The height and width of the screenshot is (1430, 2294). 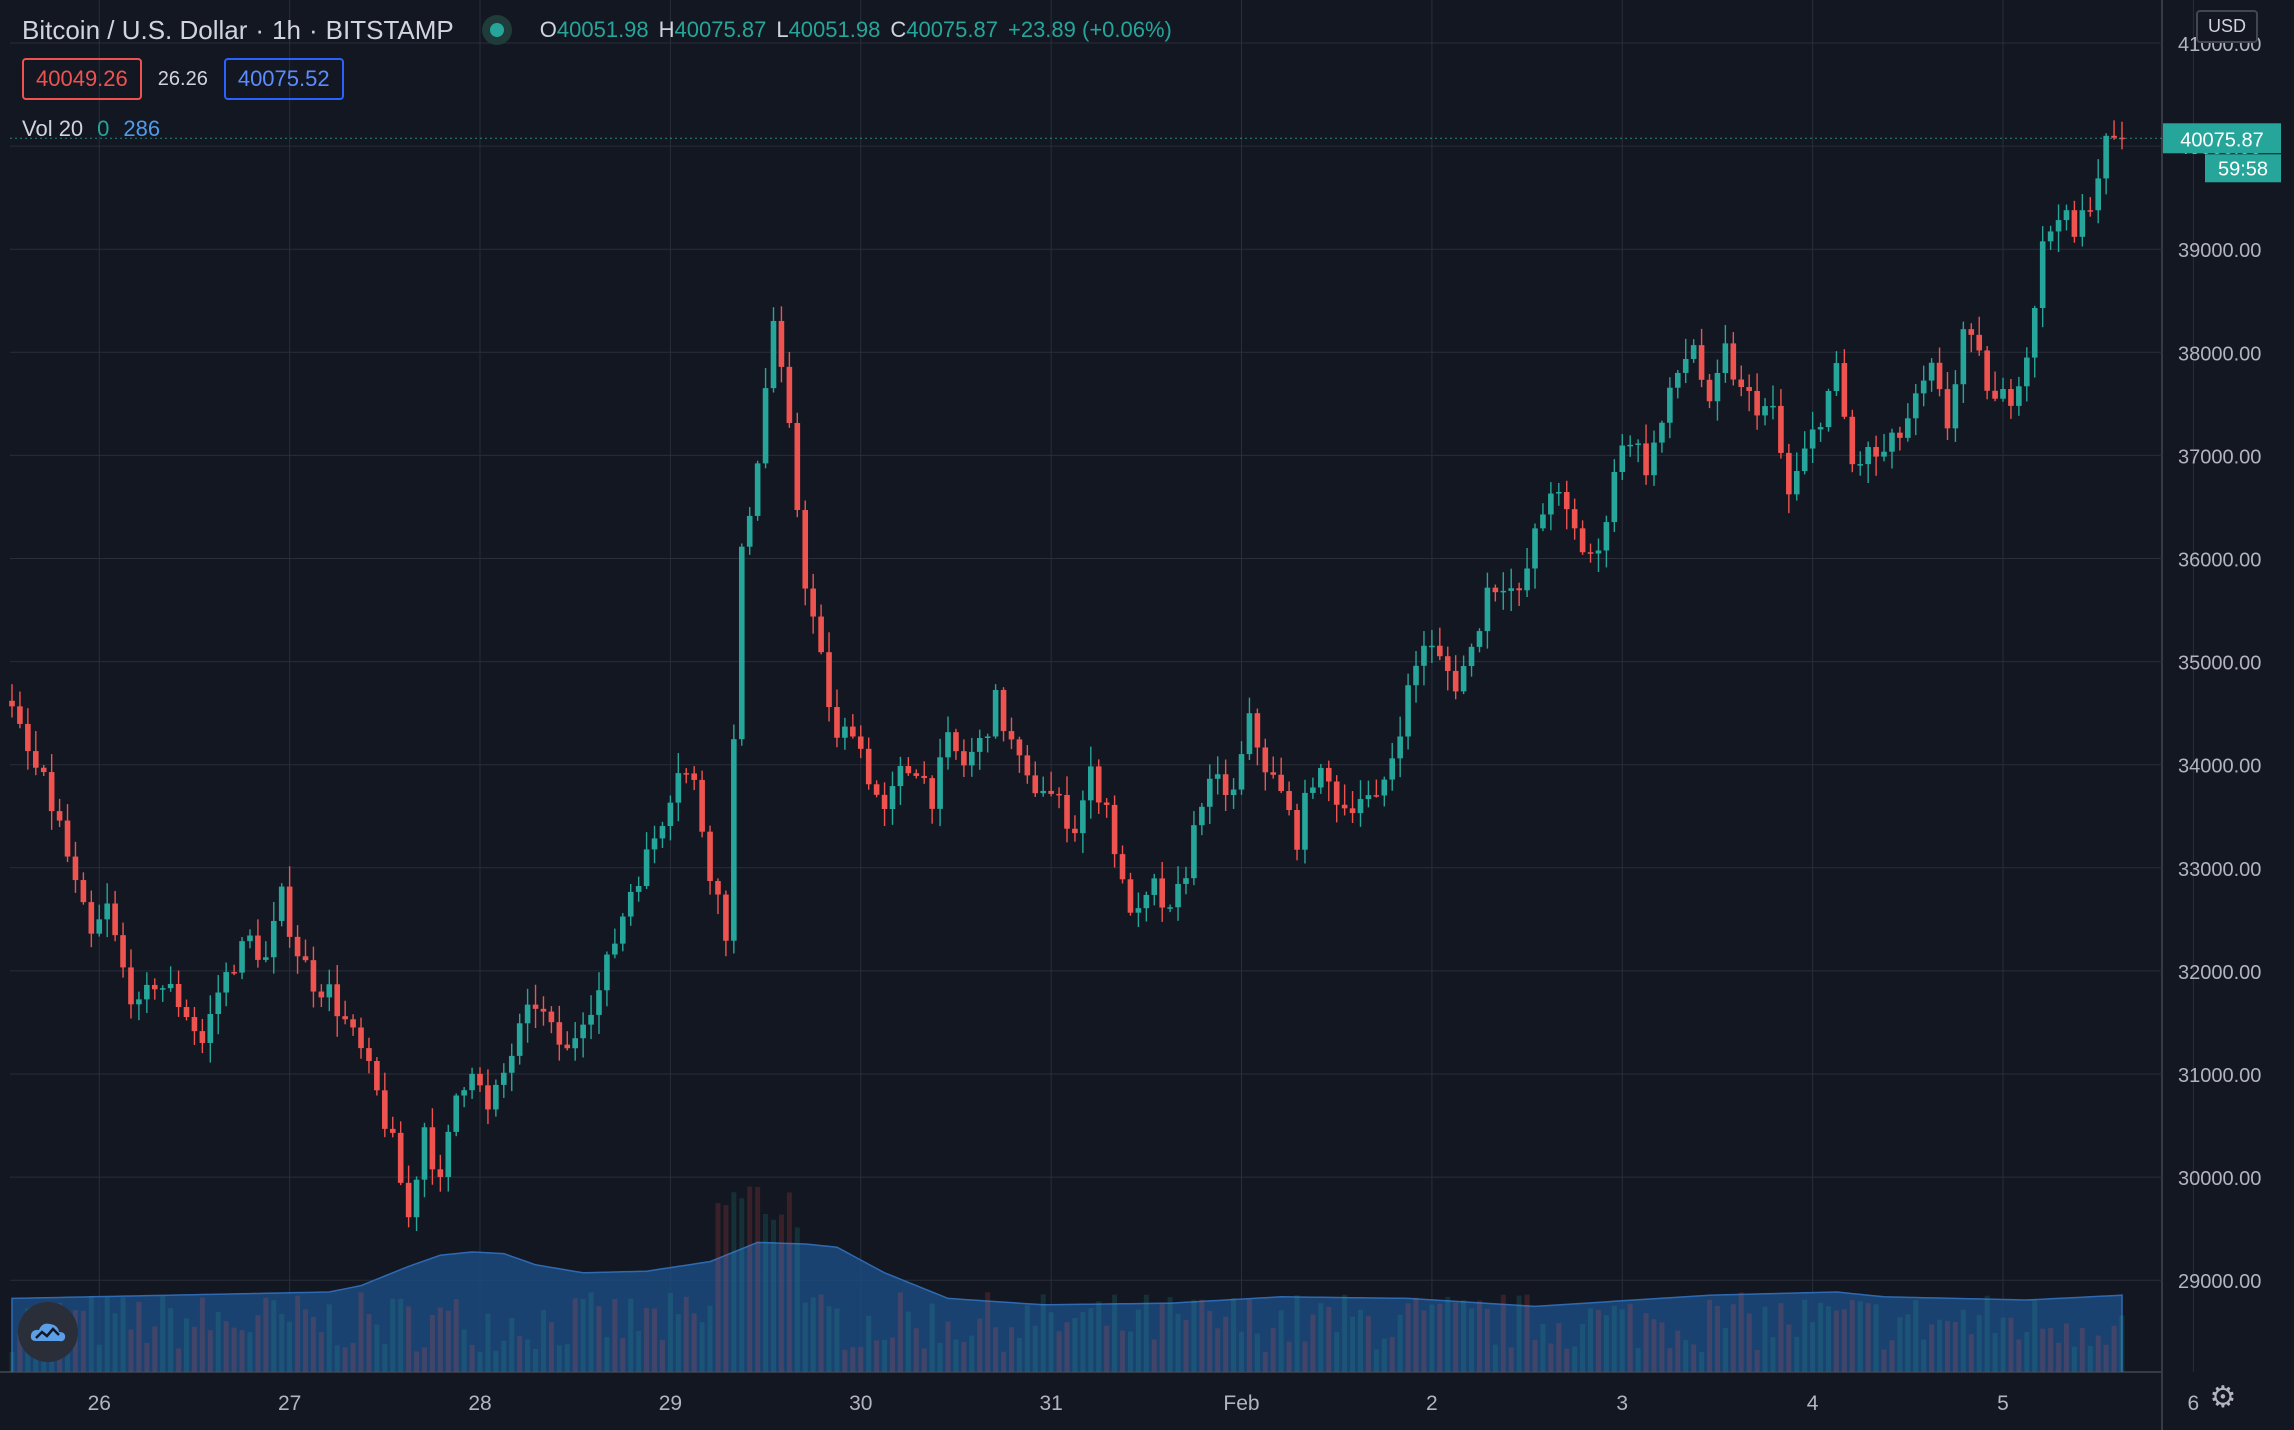 I want to click on time-axis: 26 27 28 29 30 31 Feb 2 3 4 5 6, so click(x=1144, y=1403).